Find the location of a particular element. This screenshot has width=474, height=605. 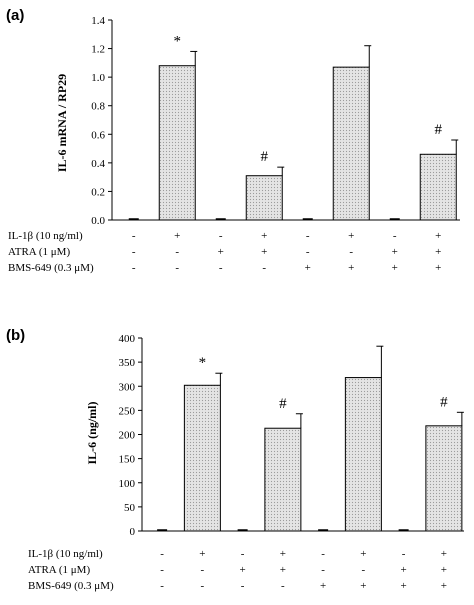

treatment-label-b: ATRA (1 μM) is located at coordinates (59, 570).